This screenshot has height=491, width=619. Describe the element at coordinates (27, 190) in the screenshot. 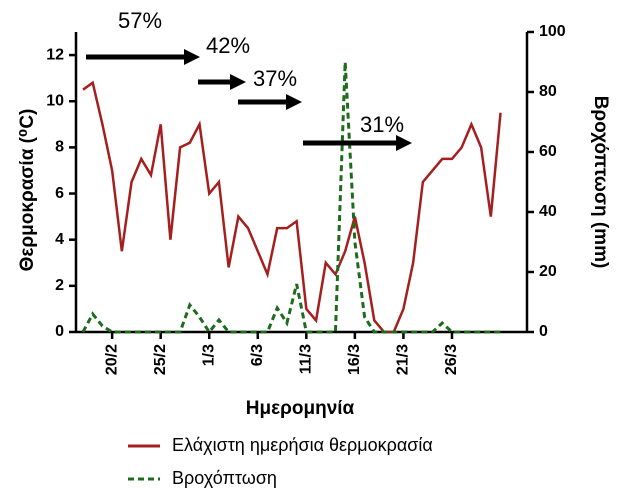

I see `y-axis-label: Θερμοκρασία (⁰C)` at that location.